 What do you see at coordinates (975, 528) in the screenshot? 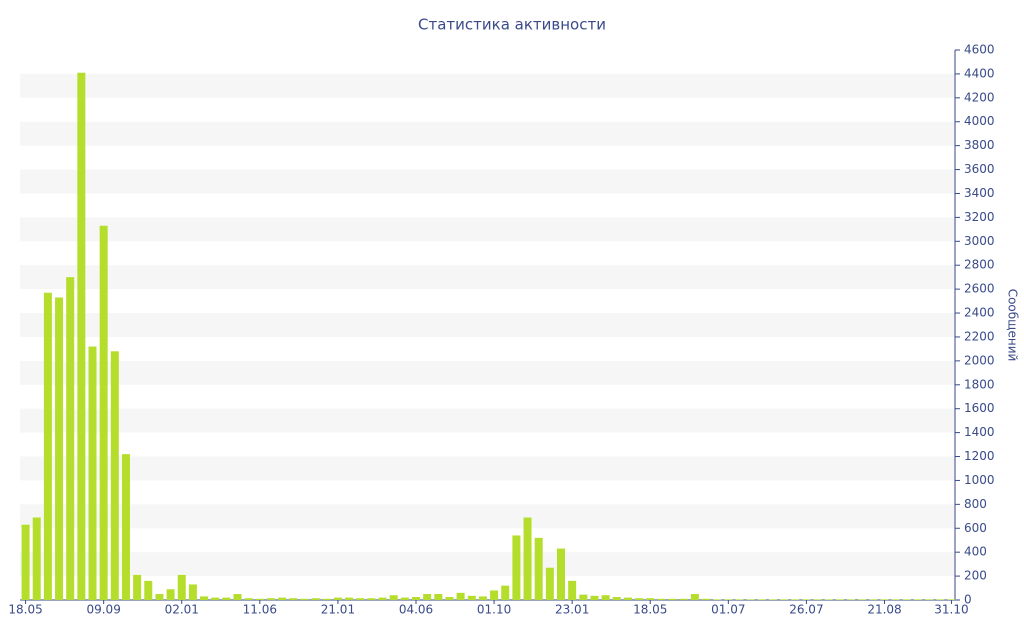
I see `y-tick-label: 600` at bounding box center [975, 528].